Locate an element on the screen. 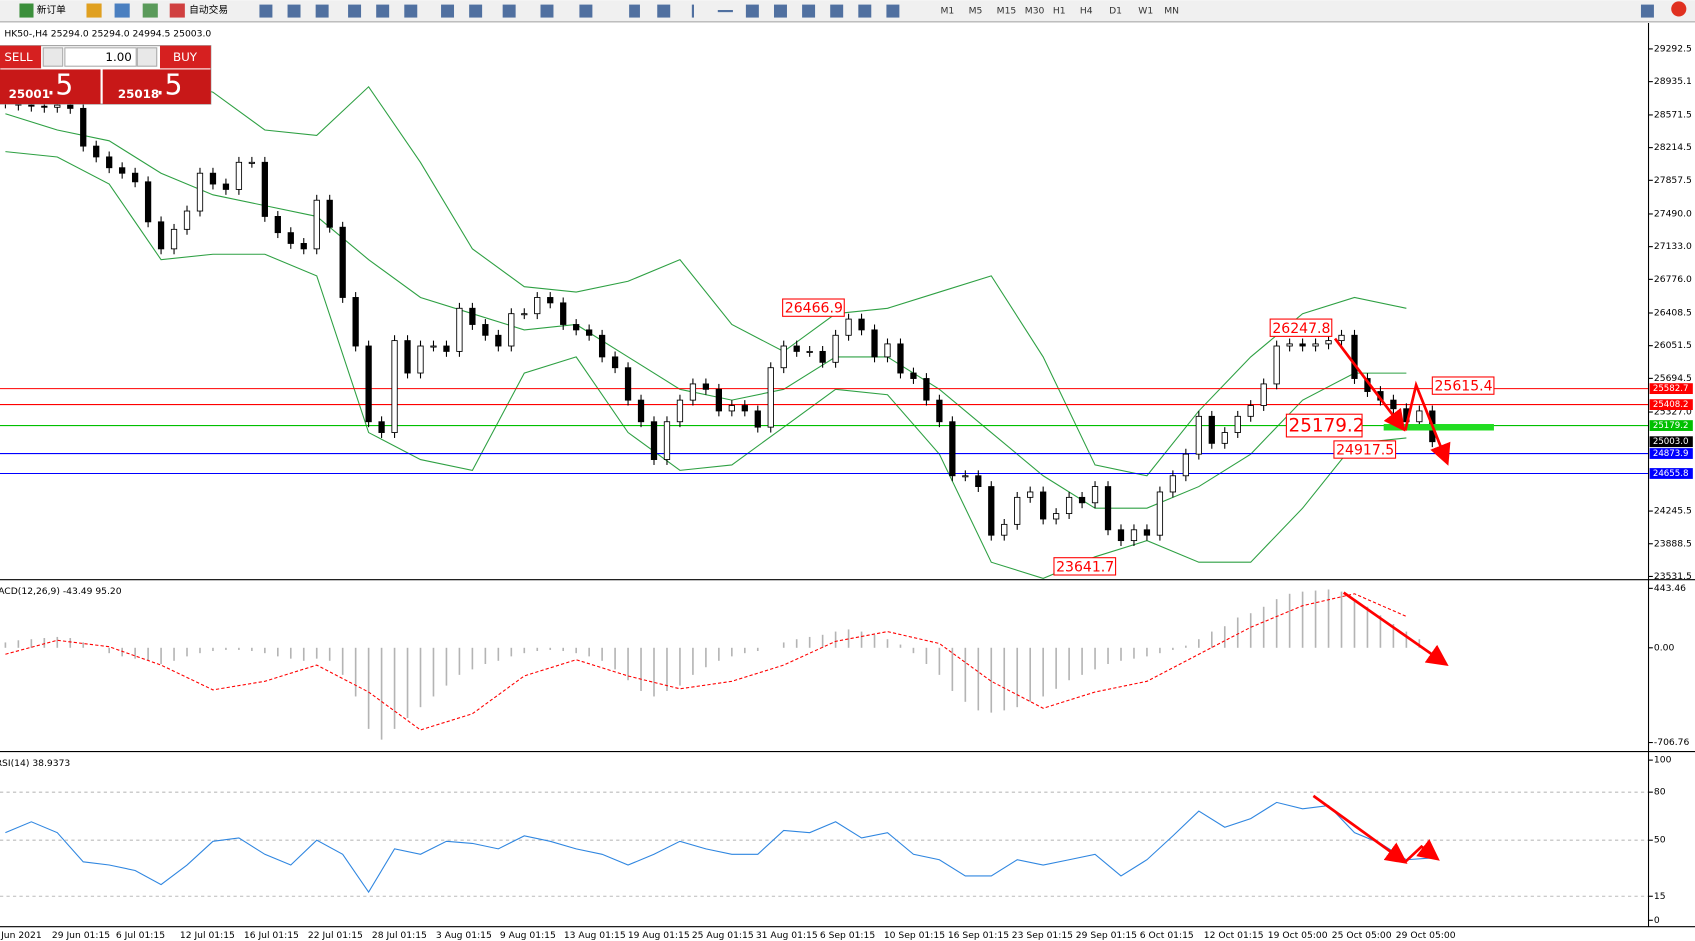 Image resolution: width=1695 pixels, height=941 pixels. x-tick-label: 28 Jul 01:15 is located at coordinates (399, 935).